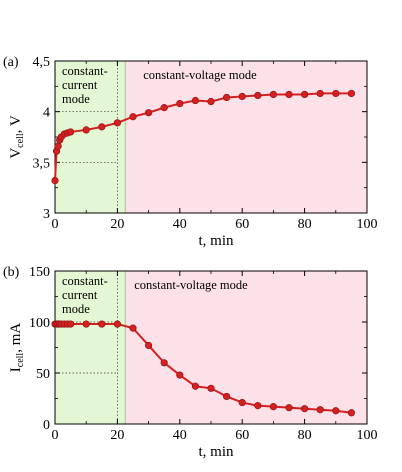  I want to click on y-tick-label: 100, so click(39, 323).